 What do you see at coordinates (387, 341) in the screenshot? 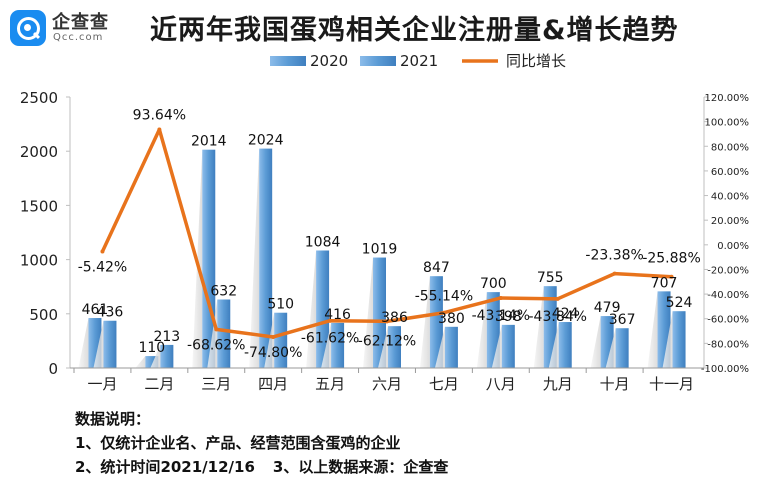
I see `growth-value-label: -62.12%` at bounding box center [387, 341].